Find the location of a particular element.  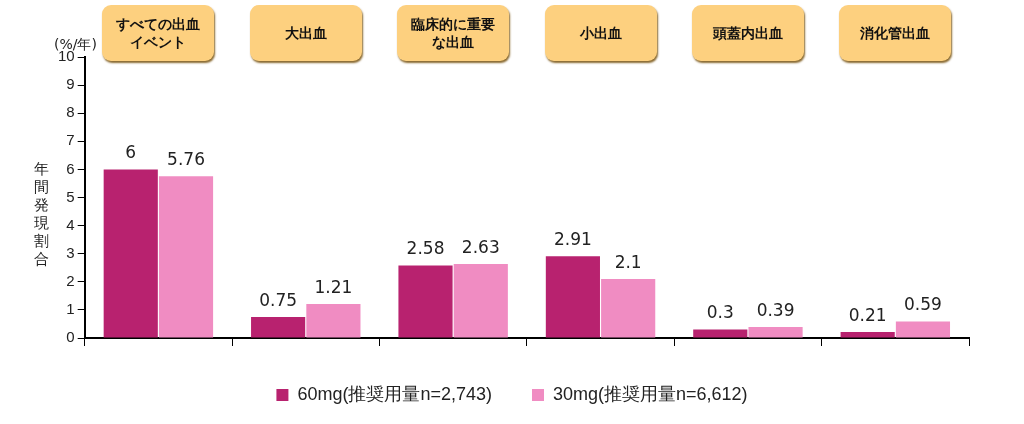

x-tick-label: すべての出血イベント is located at coordinates (158, 33).